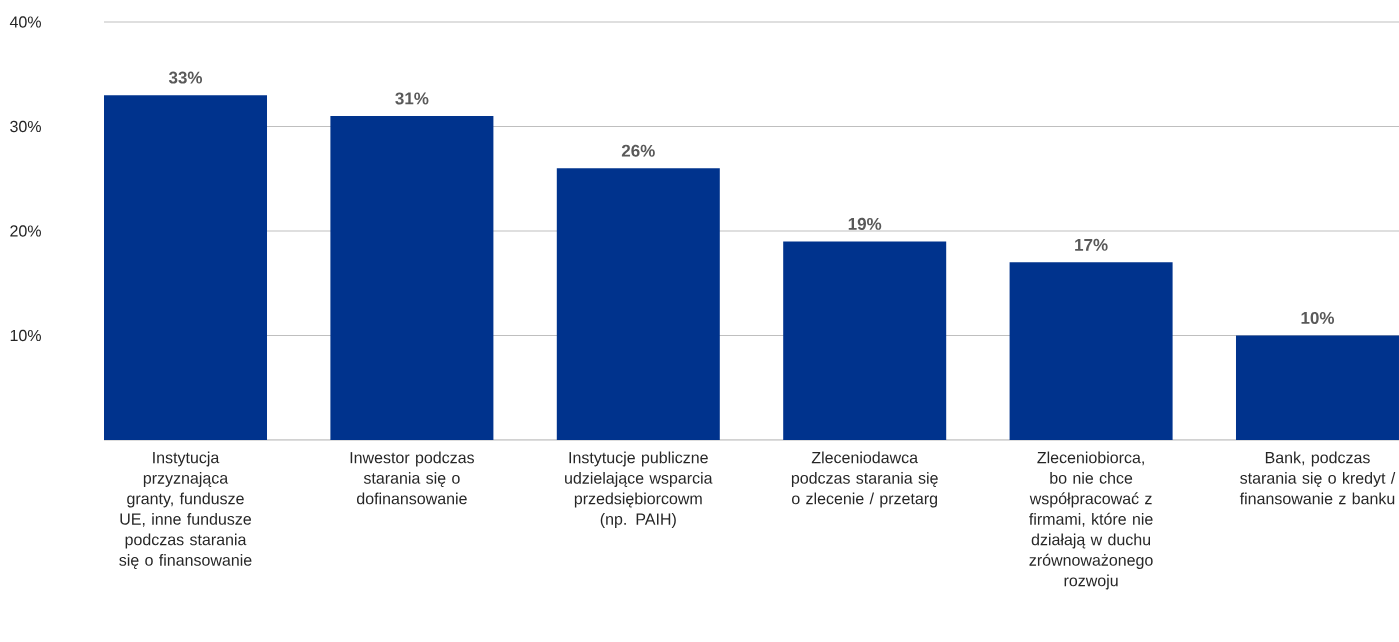  Describe the element at coordinates (864, 479) in the screenshot. I see `x-tick-label: Zleceniodawca podczas starania się o zlecenie / przetarg` at that location.